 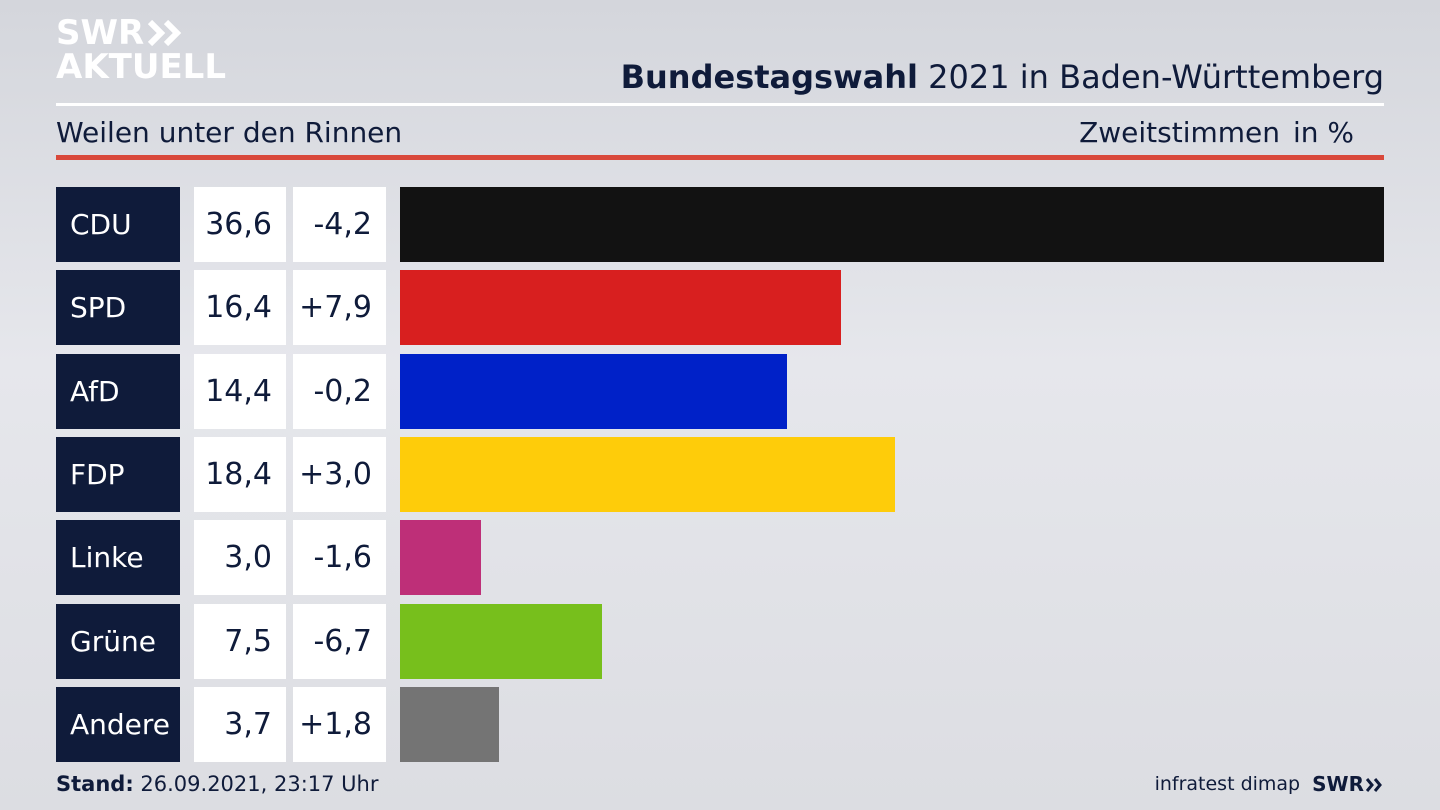 I want to click on vote-share-value: 16,4, so click(x=240, y=308).